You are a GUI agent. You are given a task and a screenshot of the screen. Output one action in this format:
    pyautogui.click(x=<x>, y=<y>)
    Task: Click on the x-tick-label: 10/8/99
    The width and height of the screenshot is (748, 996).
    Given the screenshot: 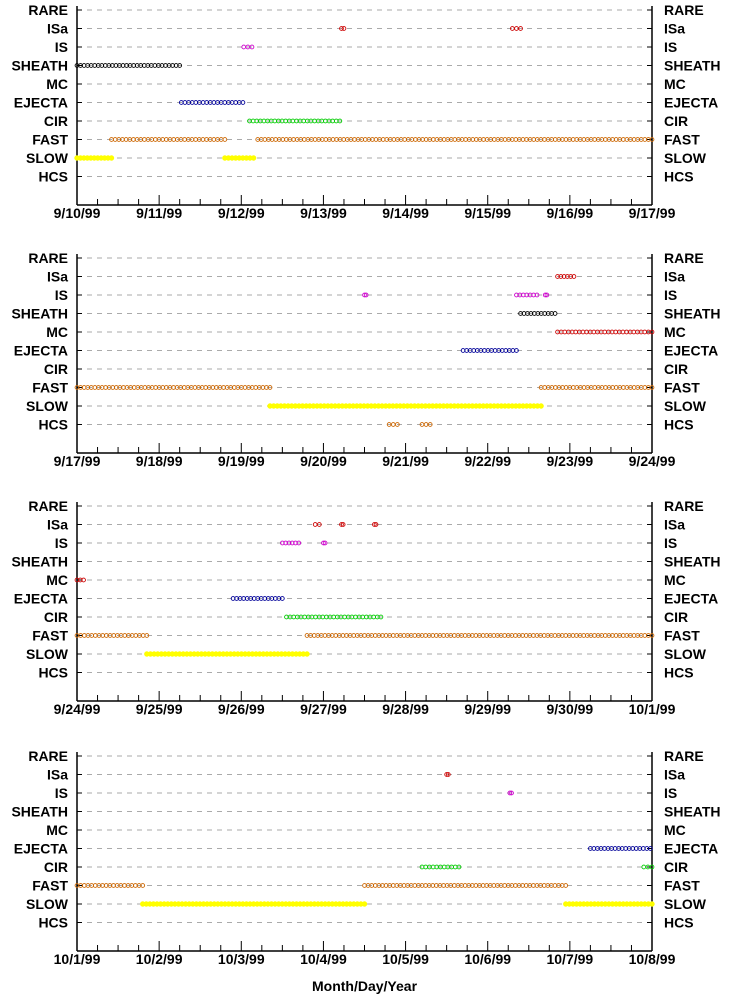 What is the action you would take?
    pyautogui.click(x=652, y=959)
    